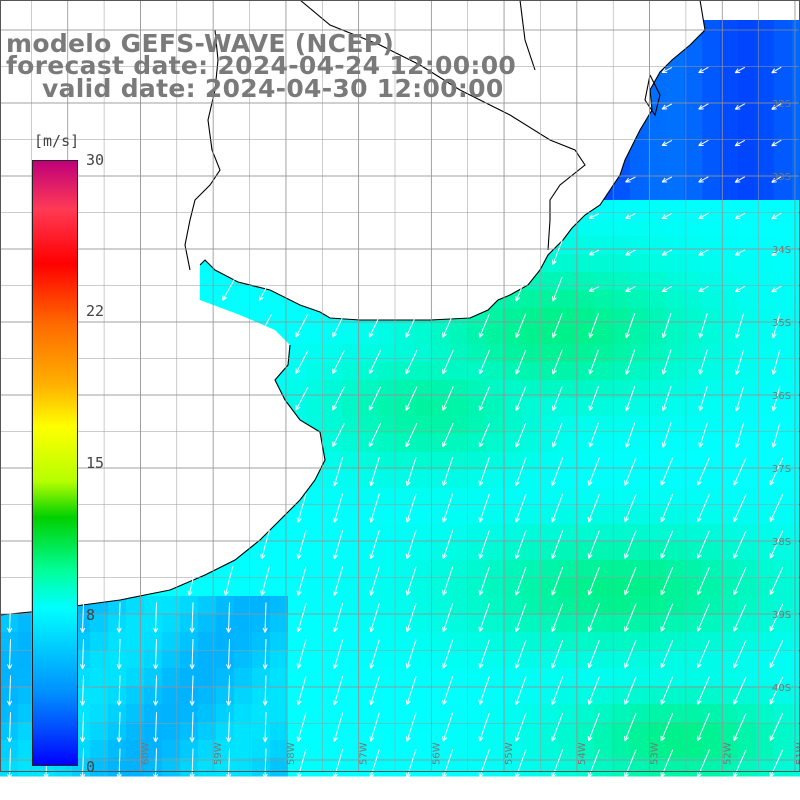  What do you see at coordinates (781, 323) in the screenshot?
I see `latitude-label: 35S` at bounding box center [781, 323].